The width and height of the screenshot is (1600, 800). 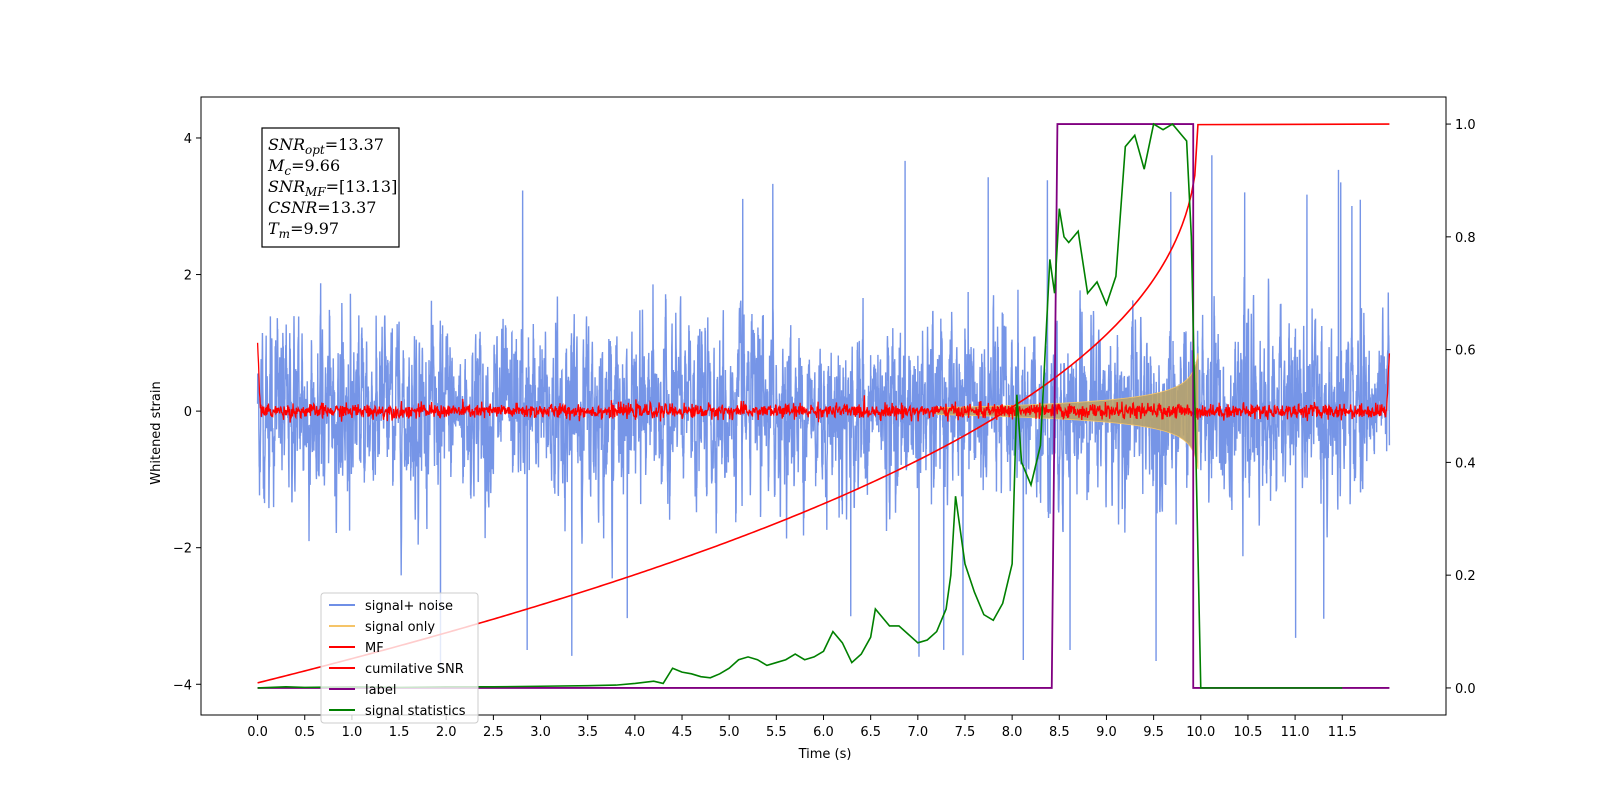 I want to click on annotation-line: Mc=9.66, so click(x=303, y=167).